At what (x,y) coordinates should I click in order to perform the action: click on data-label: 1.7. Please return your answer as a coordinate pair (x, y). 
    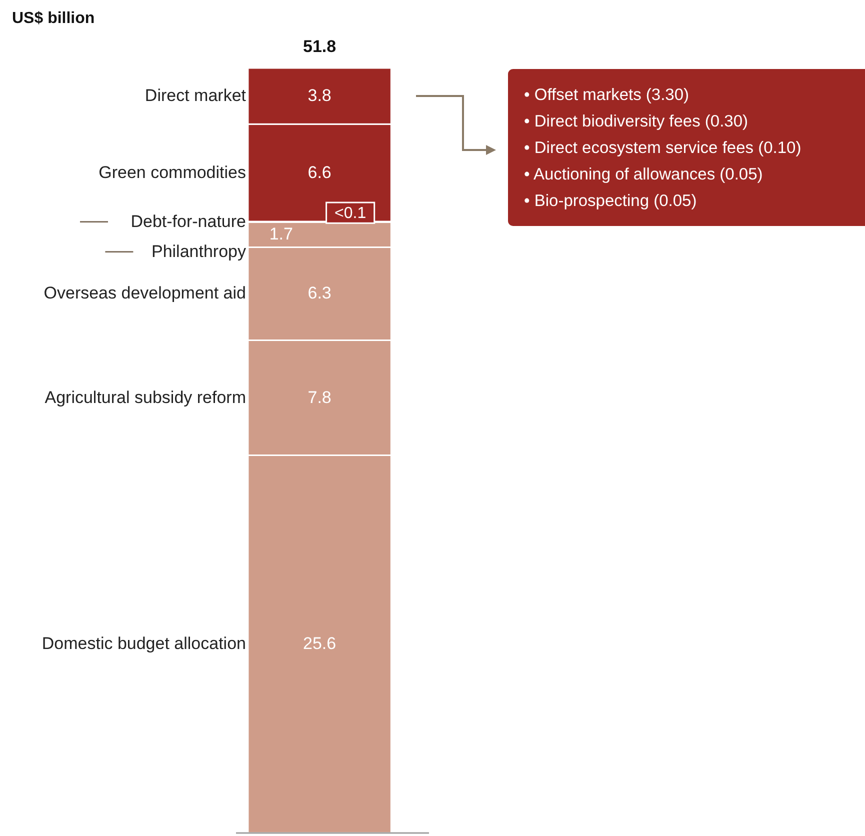
    Looking at the image, I should click on (281, 234).